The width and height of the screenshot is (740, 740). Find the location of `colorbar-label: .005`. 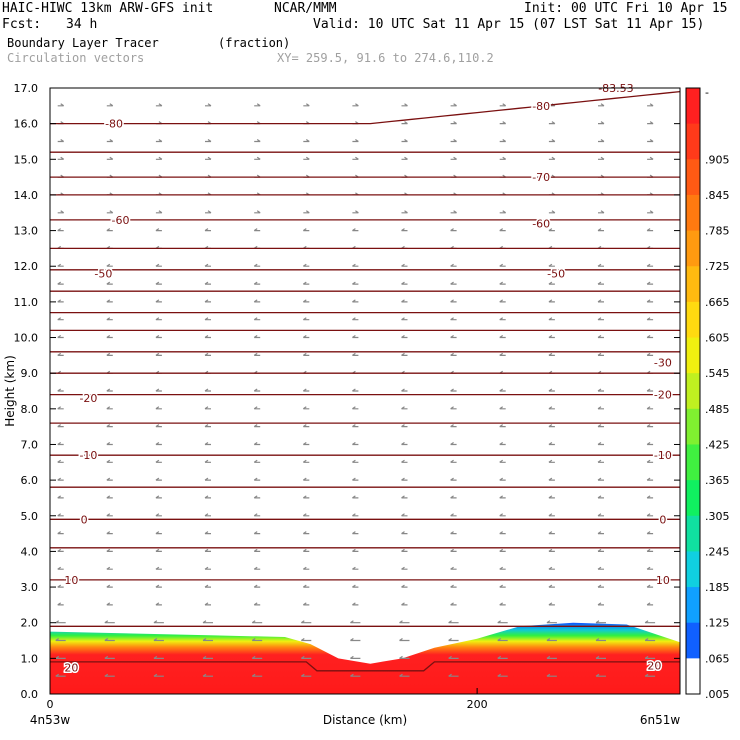

colorbar-label: .005 is located at coordinates (717, 694).